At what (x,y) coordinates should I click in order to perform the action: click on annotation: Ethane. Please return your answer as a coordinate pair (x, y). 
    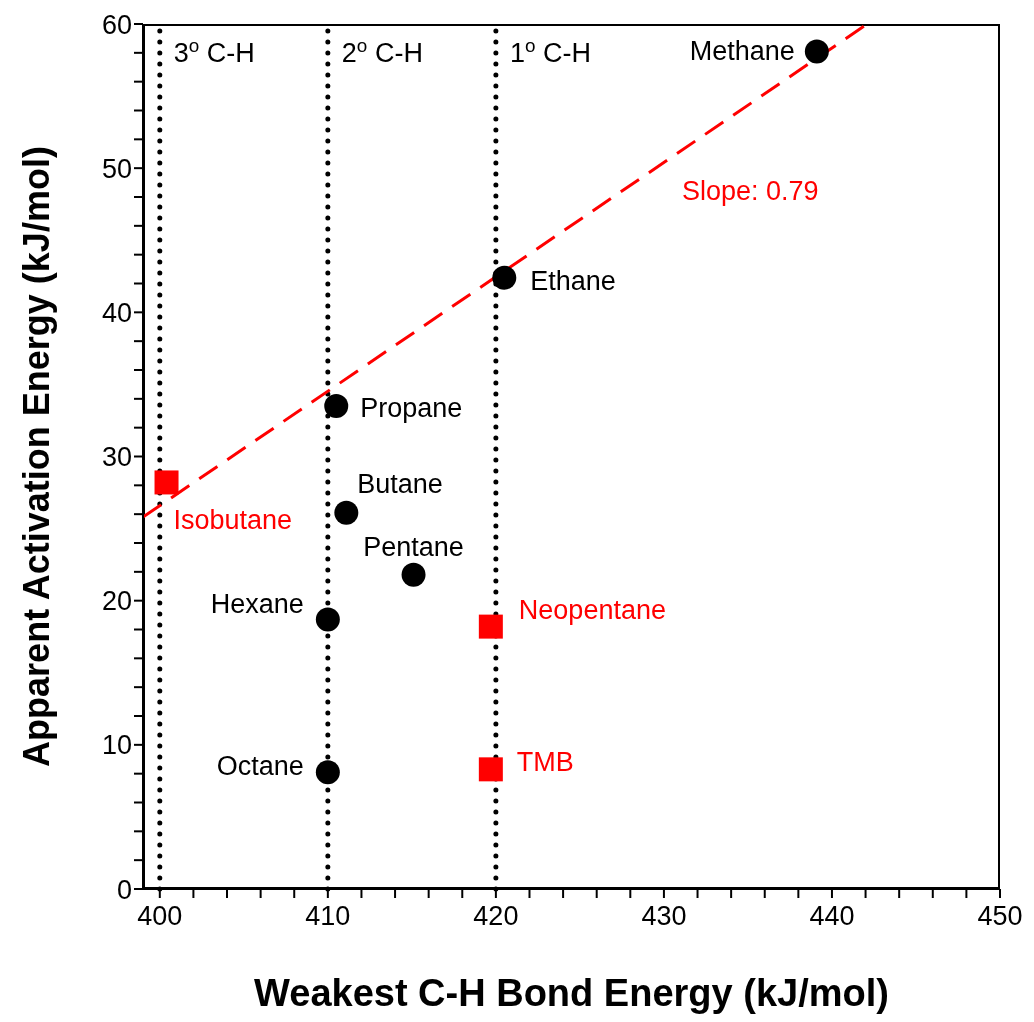
    Looking at the image, I should click on (573, 280).